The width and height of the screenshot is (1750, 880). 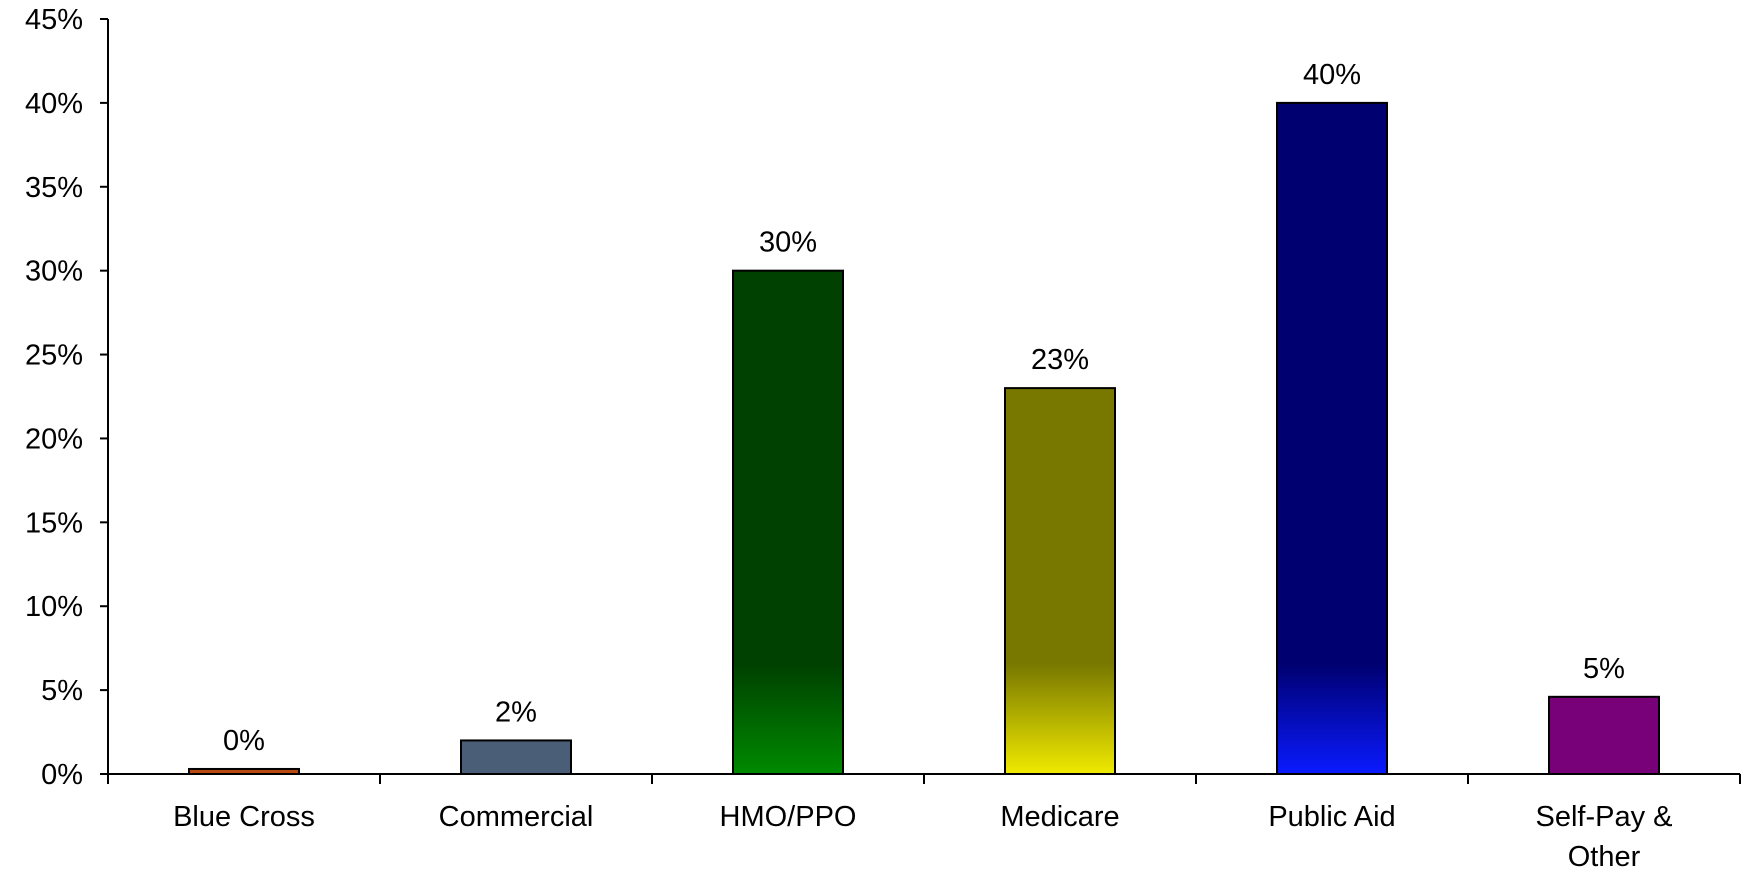 What do you see at coordinates (1331, 817) in the screenshot?
I see `category-label: Public Aid` at bounding box center [1331, 817].